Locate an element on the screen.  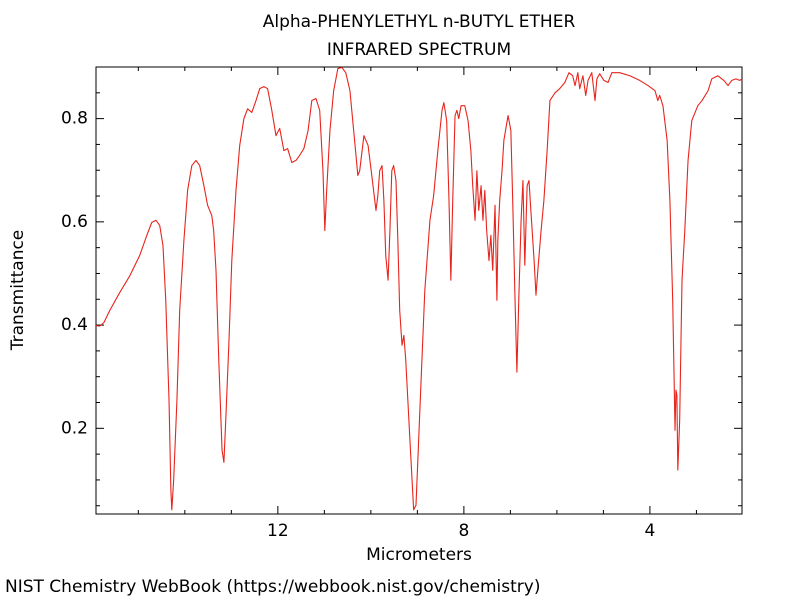
y-tick-label: 0.8 is located at coordinates (74, 119).